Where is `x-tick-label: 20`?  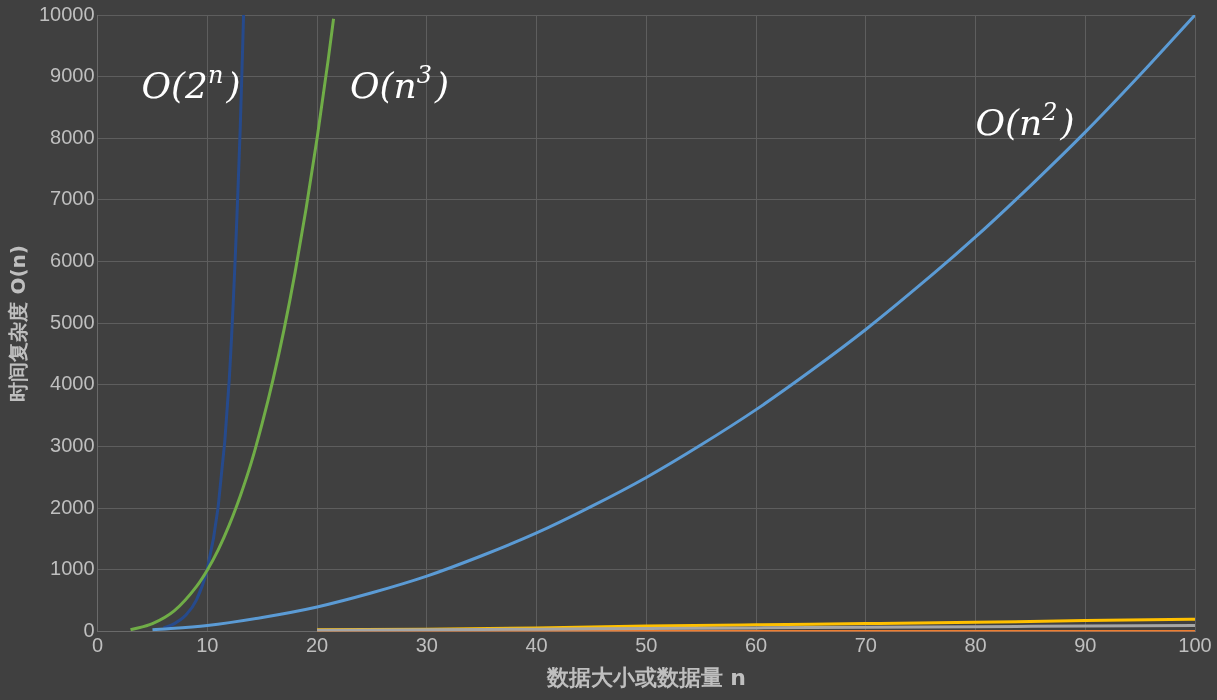 x-tick-label: 20 is located at coordinates (317, 645).